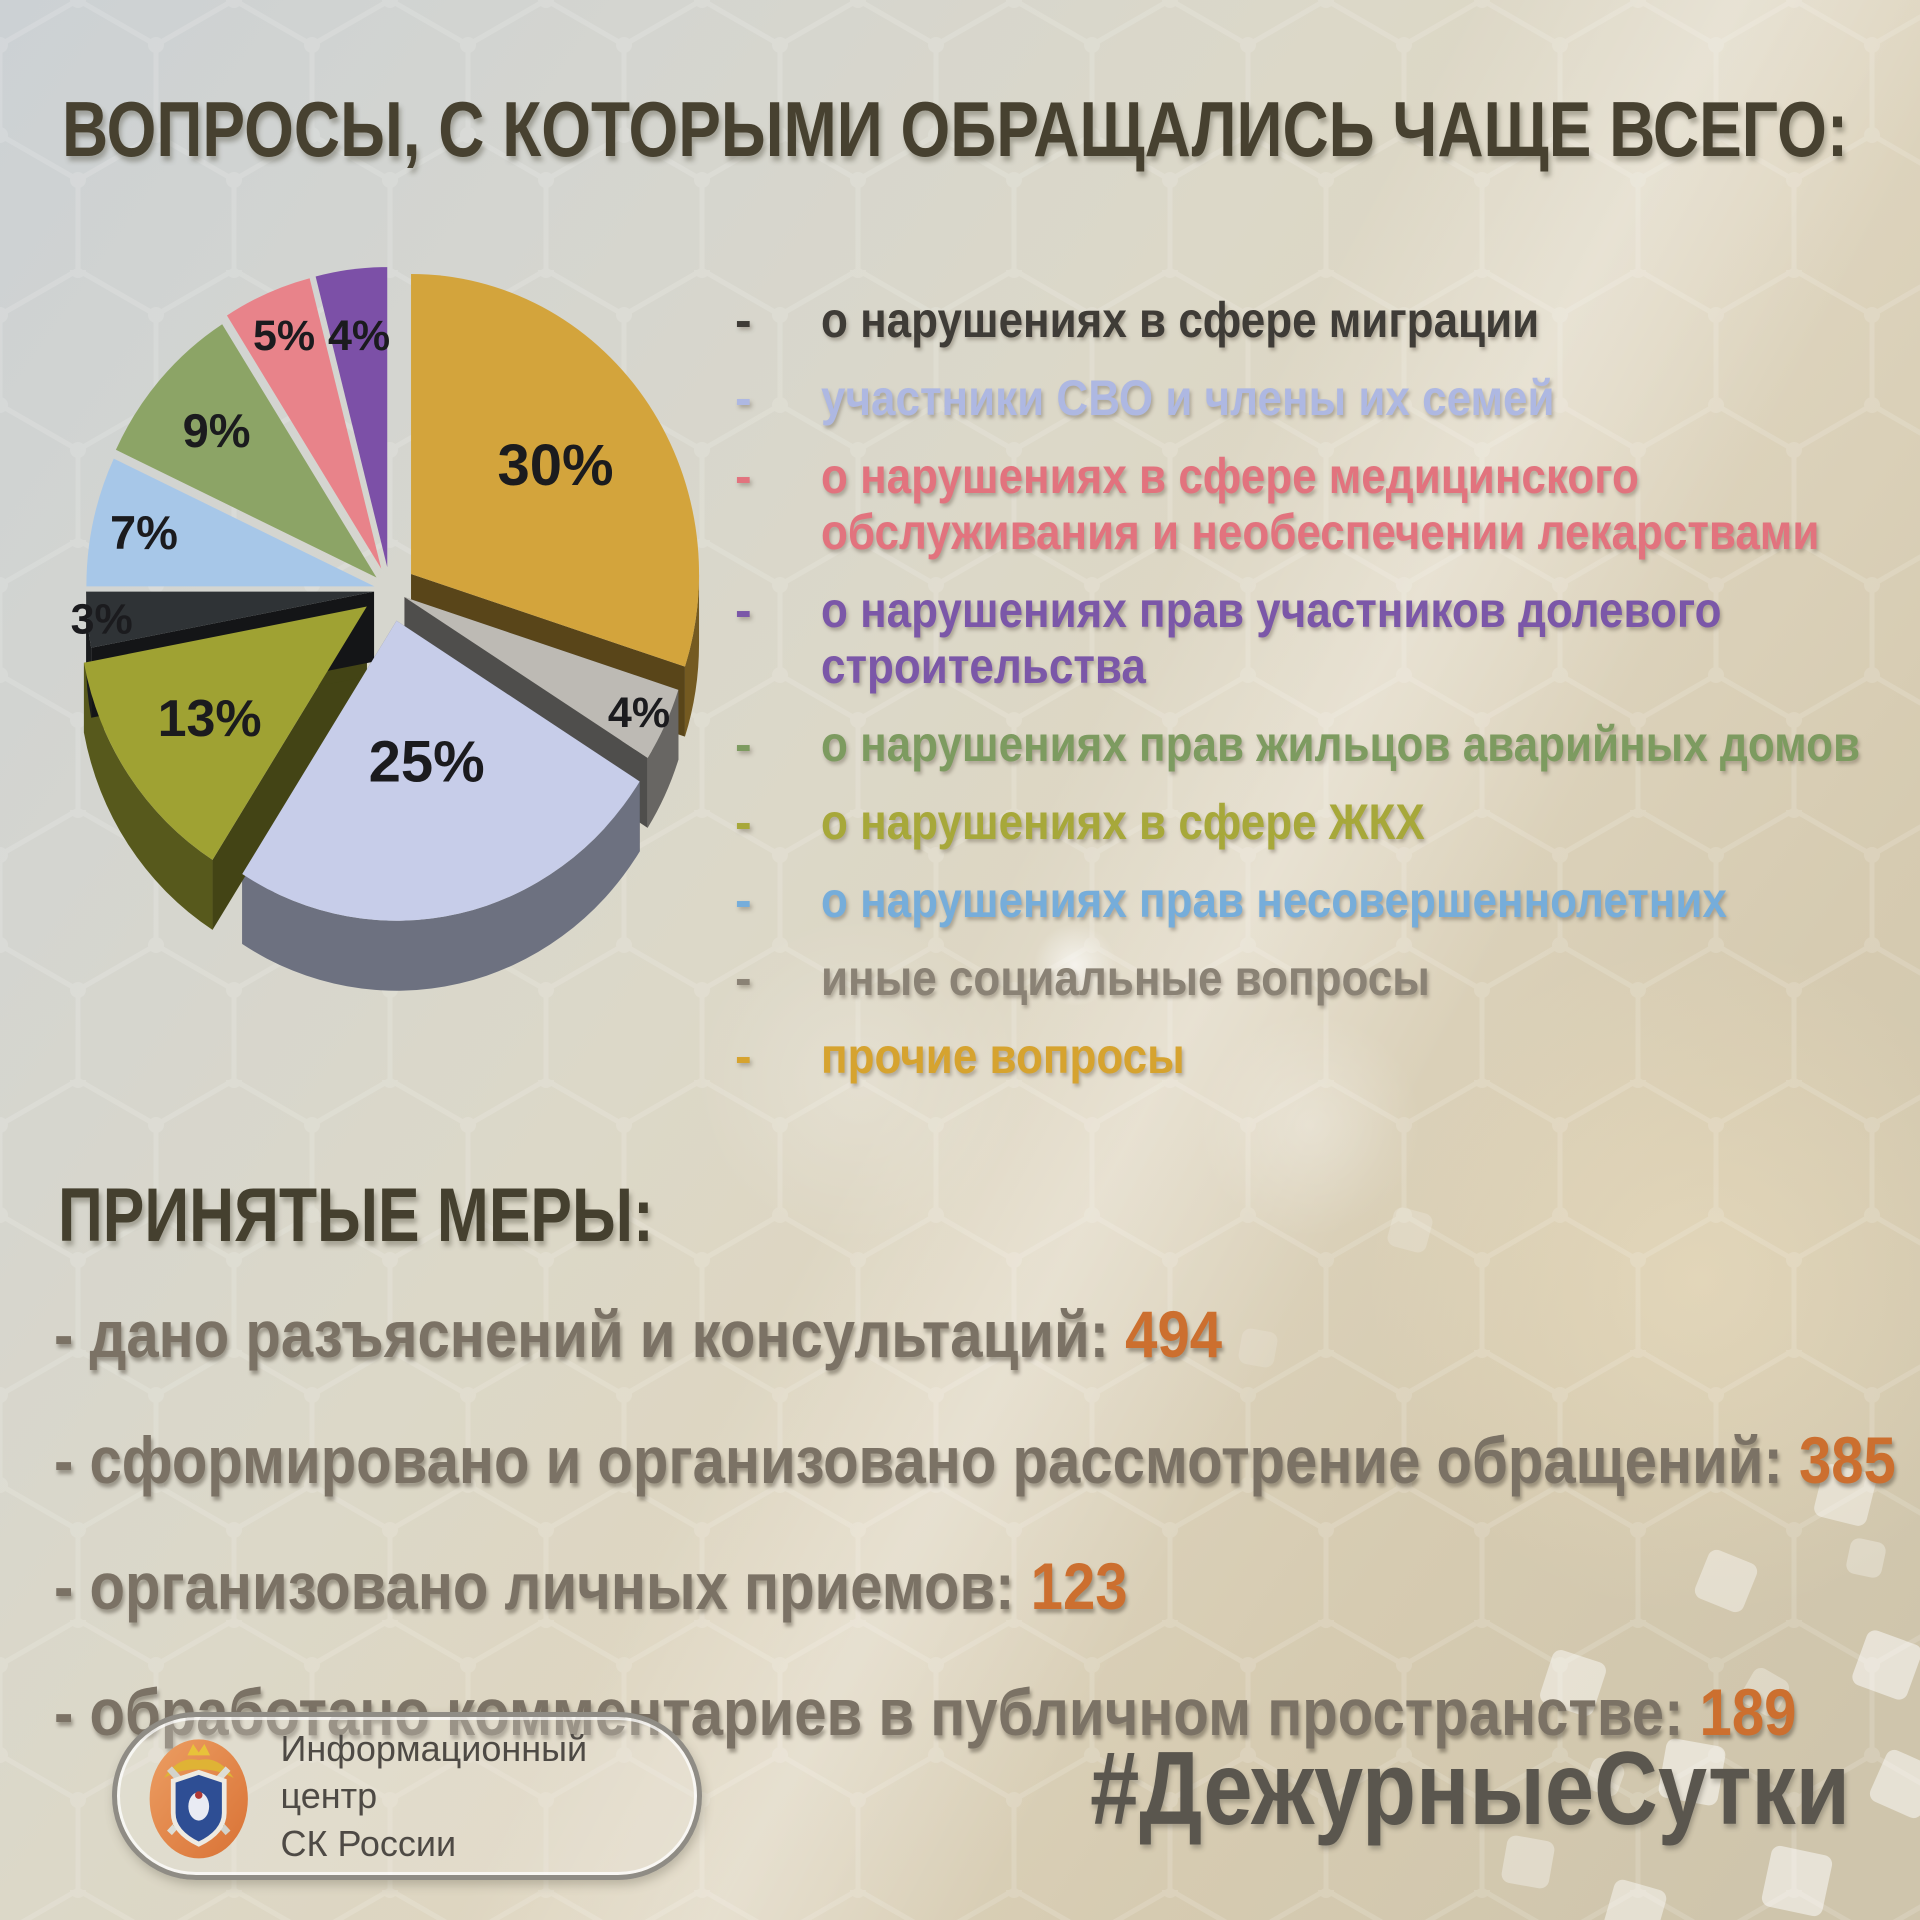 Image resolution: width=1920 pixels, height=1920 pixels. What do you see at coordinates (1748, 1712) in the screenshot?
I see `measure-value: 189` at bounding box center [1748, 1712].